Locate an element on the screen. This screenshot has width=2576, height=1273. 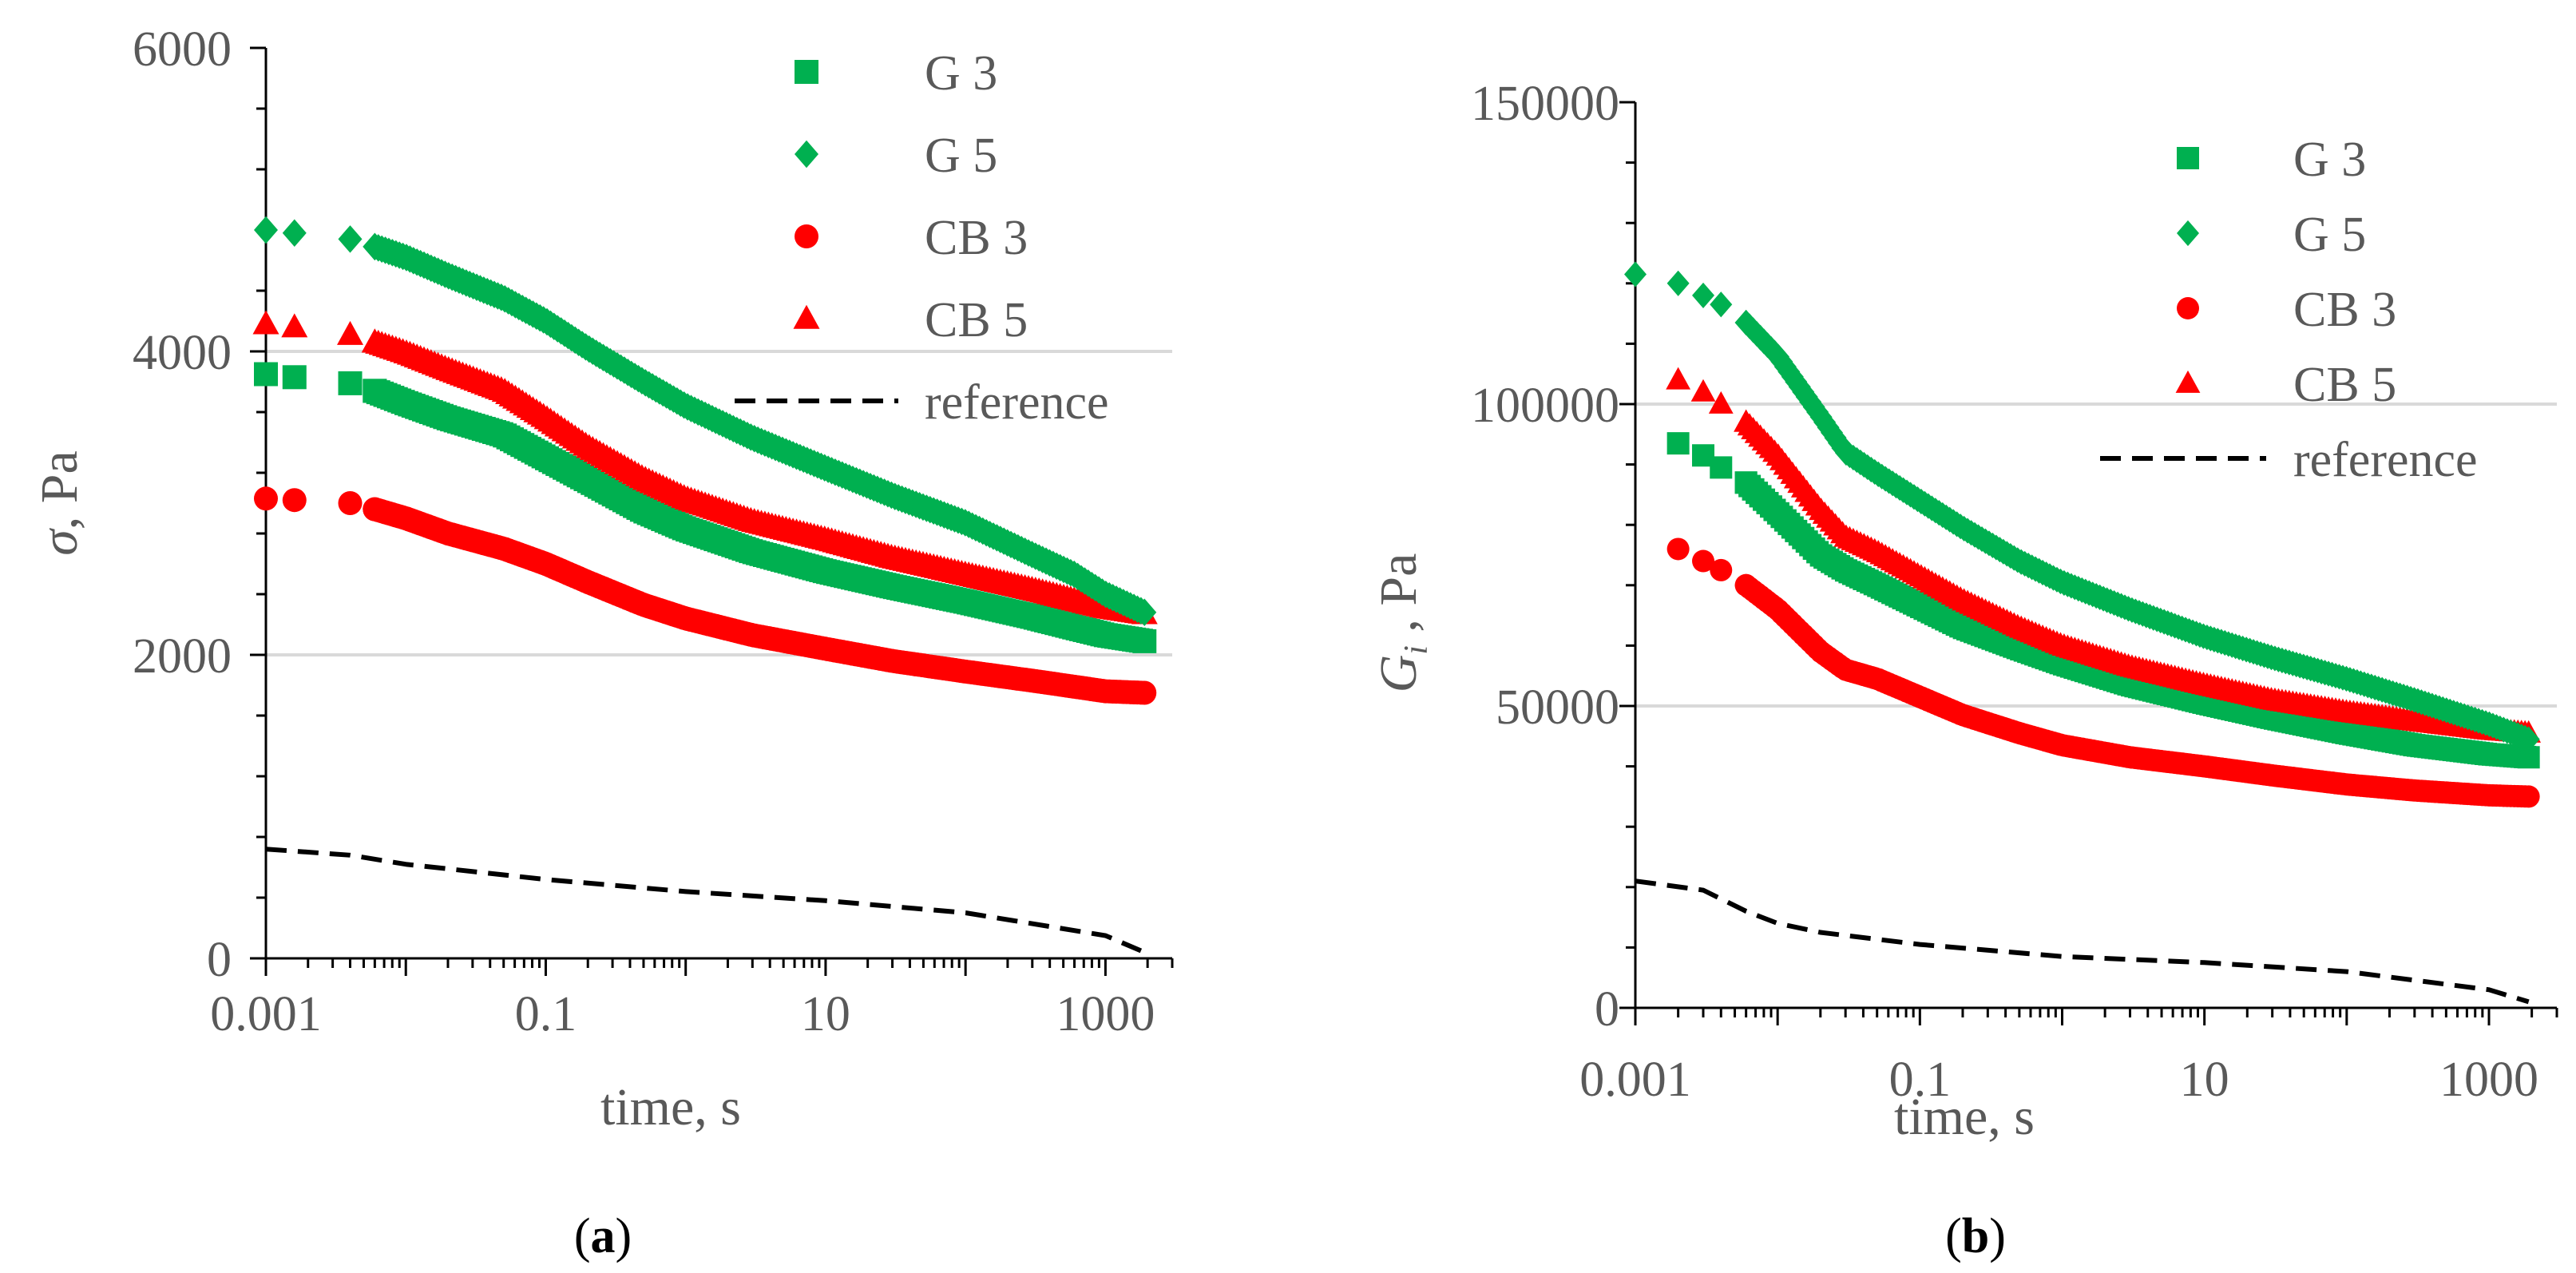
y-tick-label: 2000 is located at coordinates (182, 656).